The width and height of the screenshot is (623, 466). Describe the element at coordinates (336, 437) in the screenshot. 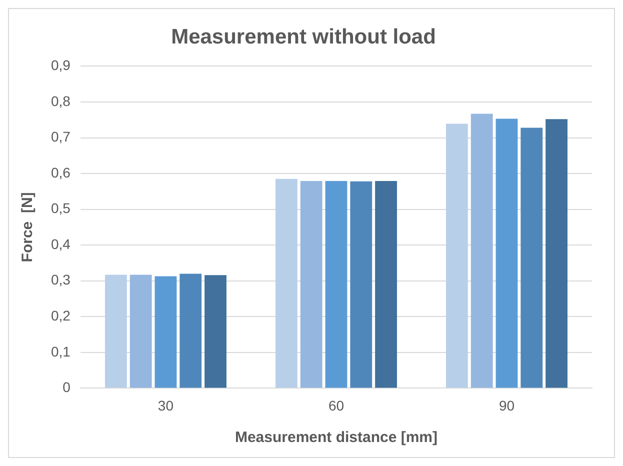

I see `x-axis-title: Measurement distance [mm]` at that location.